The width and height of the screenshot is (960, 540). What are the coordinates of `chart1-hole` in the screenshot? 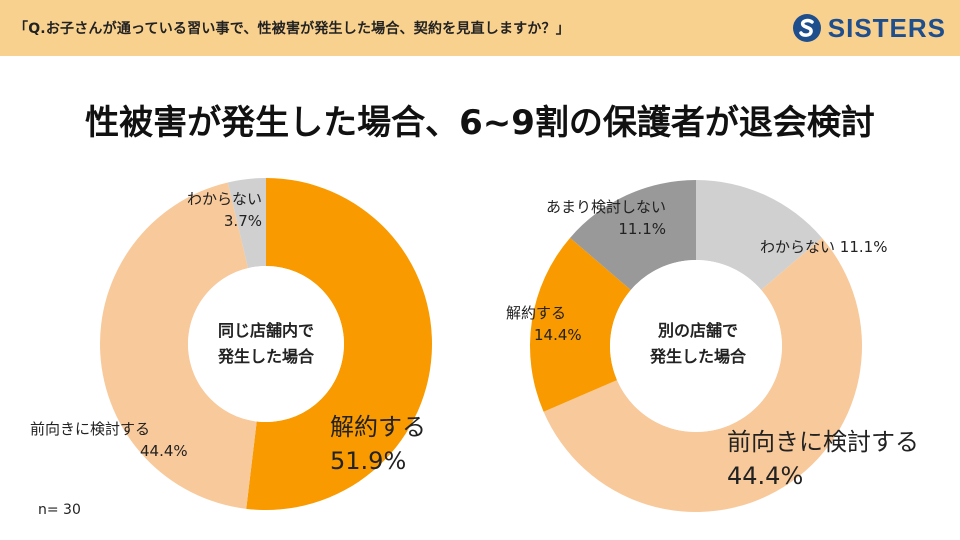 It's located at (266, 344).